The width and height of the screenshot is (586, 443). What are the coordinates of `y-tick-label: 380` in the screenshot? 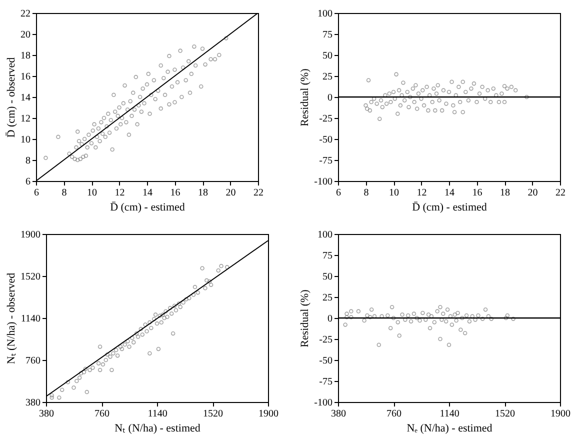 It's located at (33, 403).